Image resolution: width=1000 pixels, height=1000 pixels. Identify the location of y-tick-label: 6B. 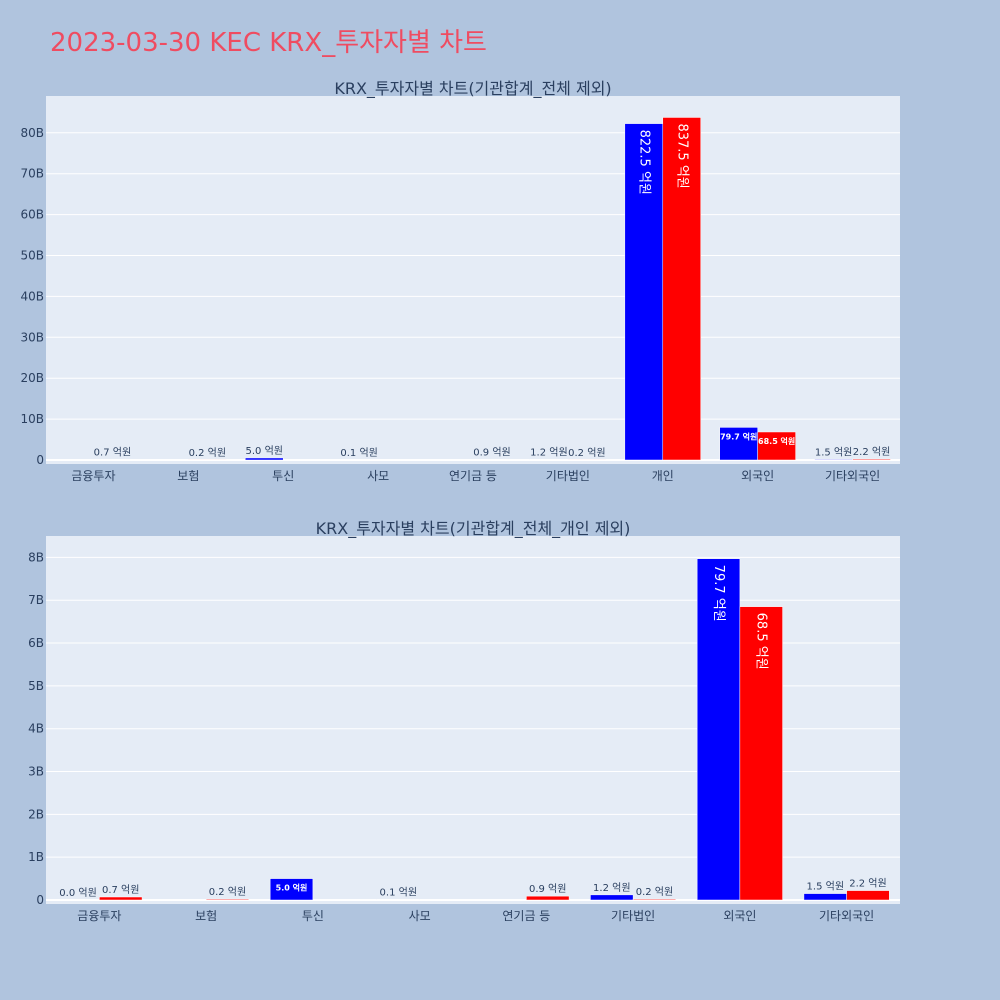
(36, 643).